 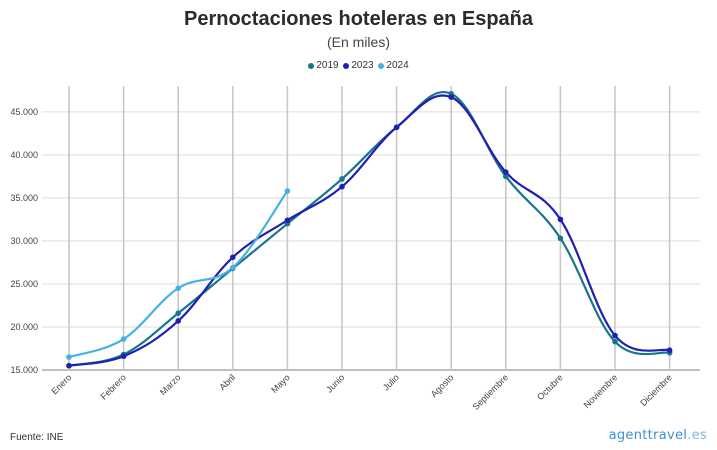 What do you see at coordinates (648, 435) in the screenshot?
I see `brand-main: agenttravel` at bounding box center [648, 435].